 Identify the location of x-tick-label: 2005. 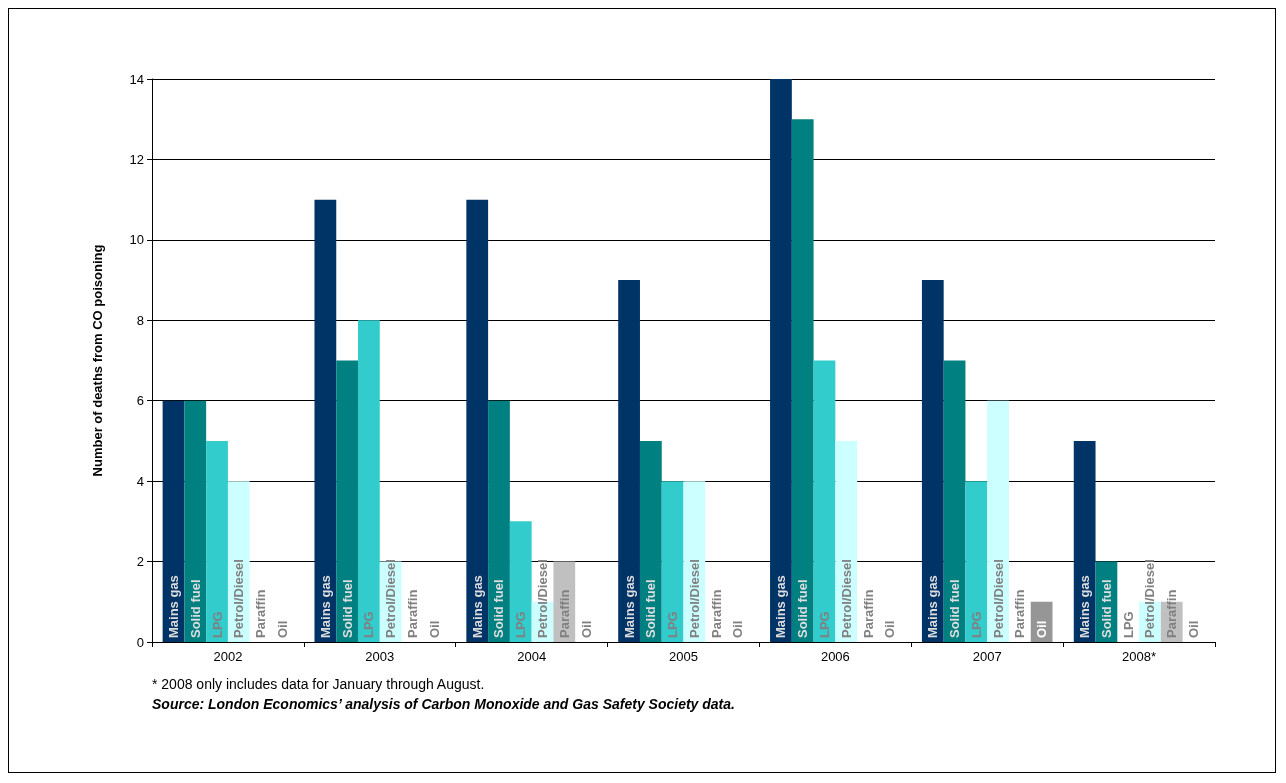
(683, 656).